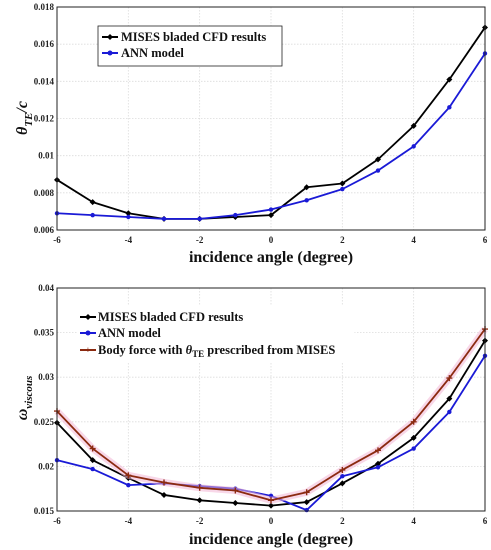 The width and height of the screenshot is (491, 550). I want to click on y-axis-label-subscript: viscous, so click(29, 392).